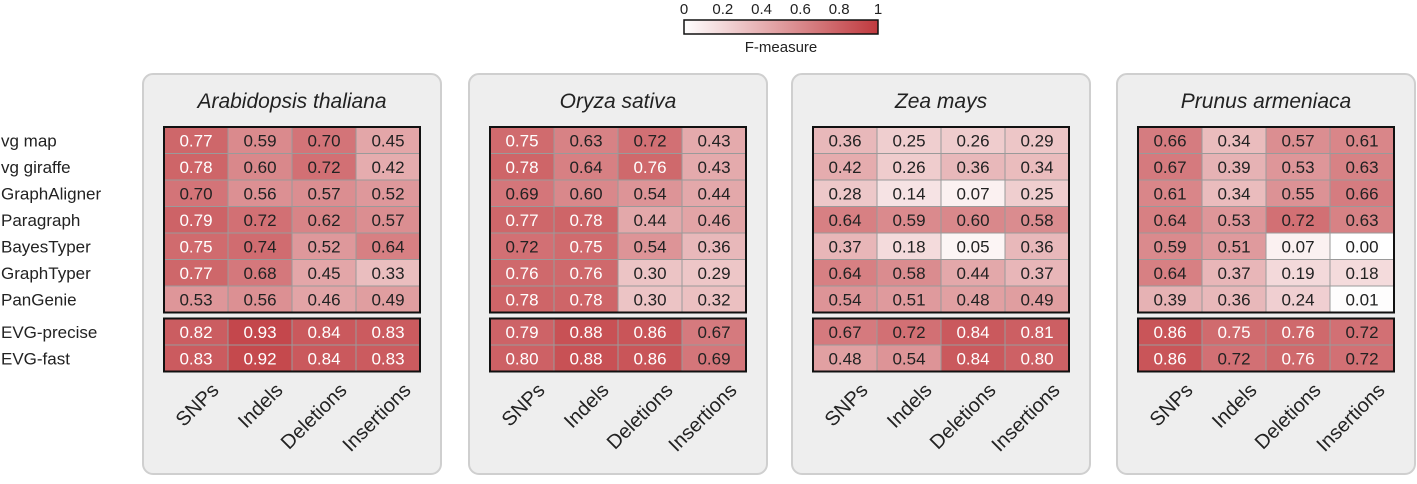 The height and width of the screenshot is (484, 1417). Describe the element at coordinates (1233, 193) in the screenshot. I see `cell-value-label: 0.34` at that location.